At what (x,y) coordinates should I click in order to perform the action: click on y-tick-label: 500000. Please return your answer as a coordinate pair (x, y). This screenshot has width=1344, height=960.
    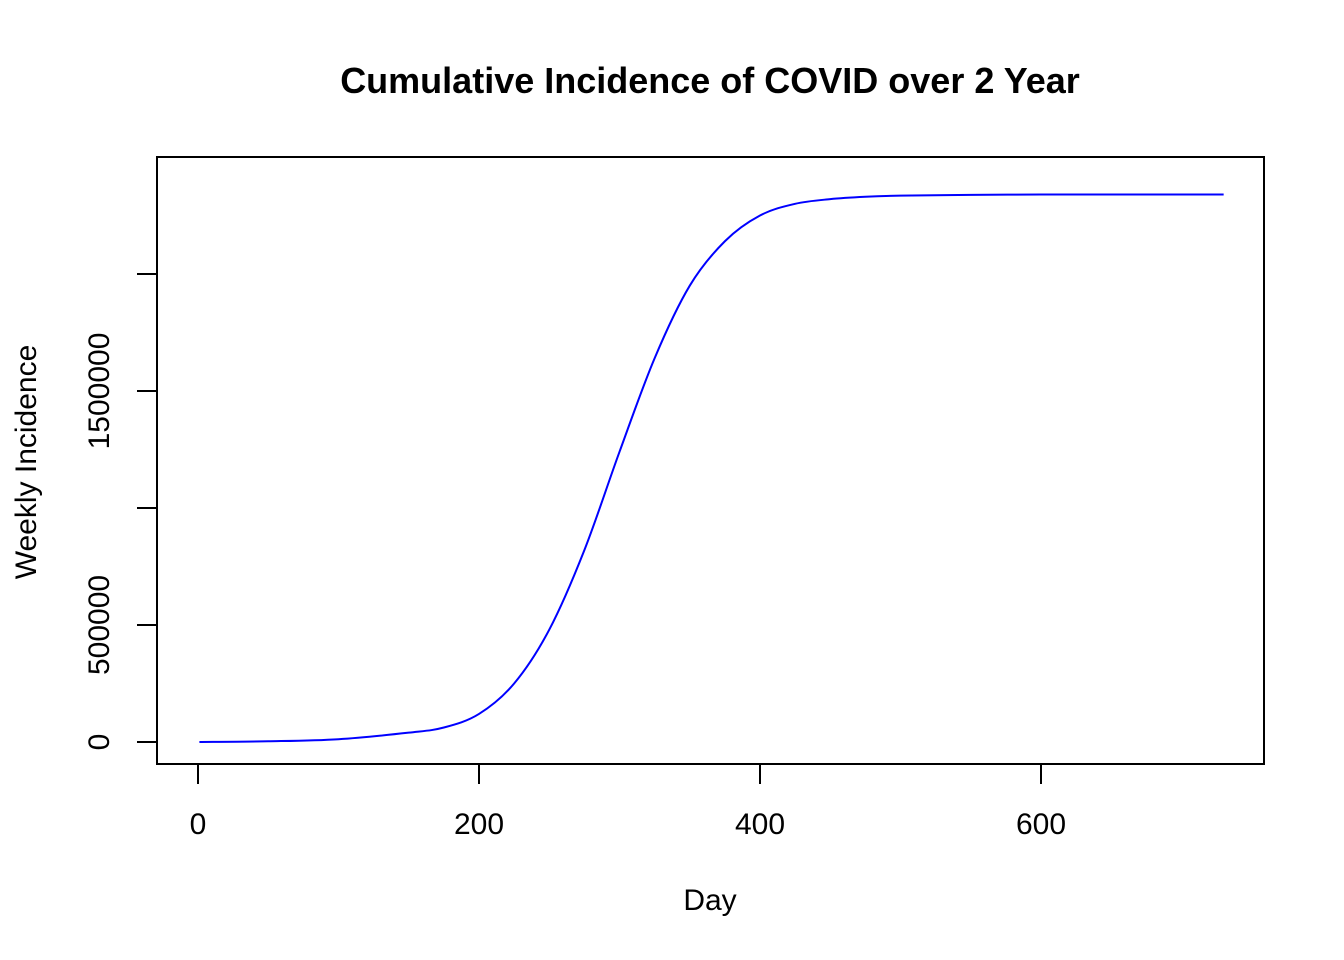
    Looking at the image, I should click on (99, 625).